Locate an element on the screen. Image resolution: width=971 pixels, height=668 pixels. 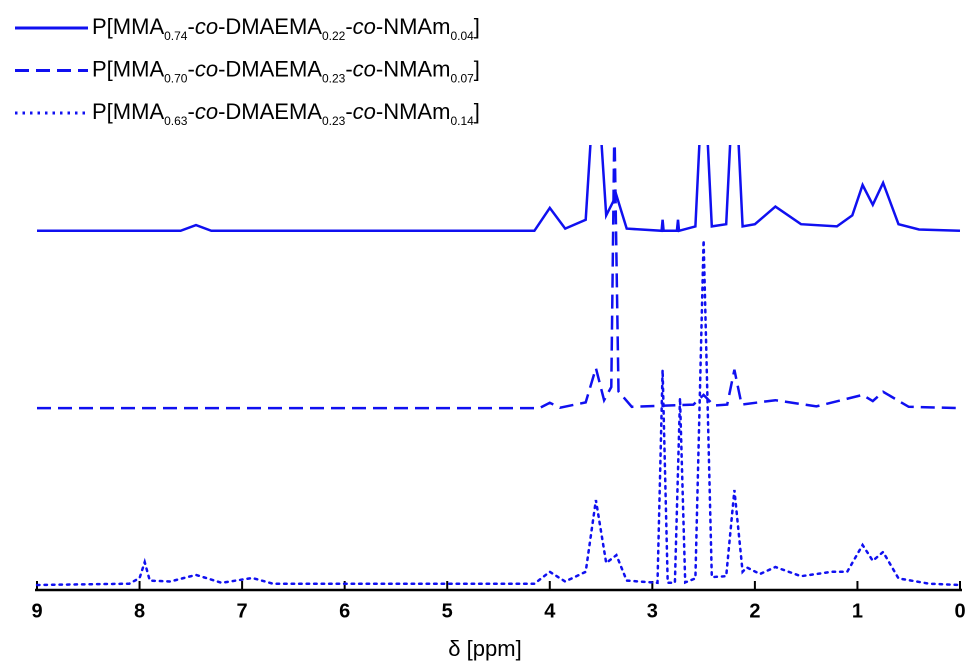
legend-label: P[MMA0.63-co-DMAEMA0.23-co-NMAm0.14] is located at coordinates (286, 113).